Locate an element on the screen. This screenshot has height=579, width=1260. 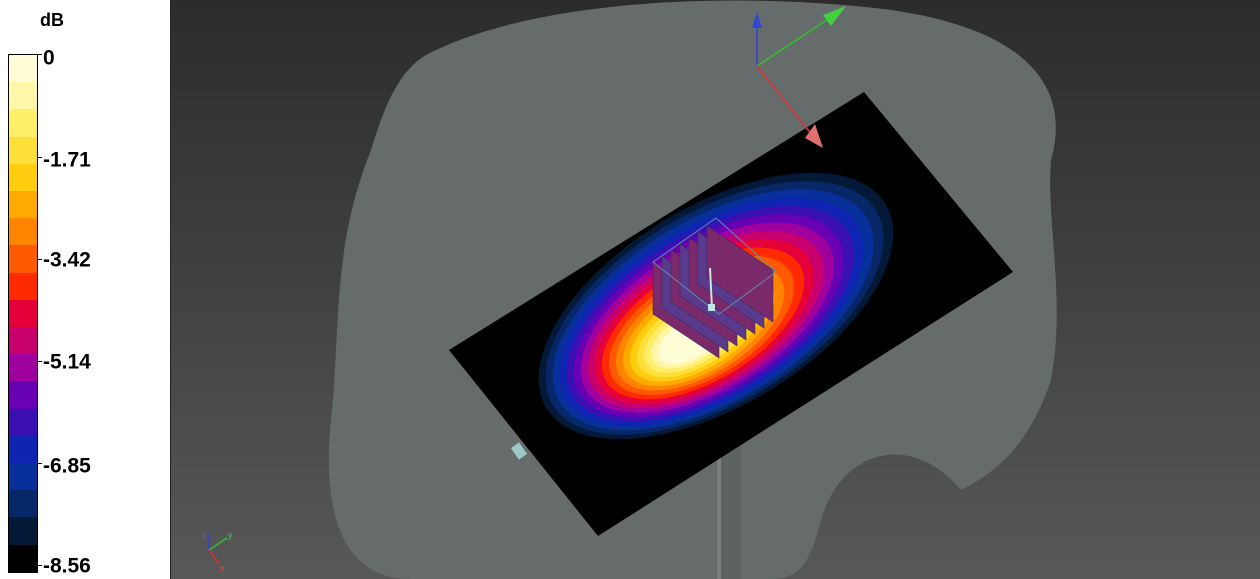
antenna-array is located at coordinates (714, 288).